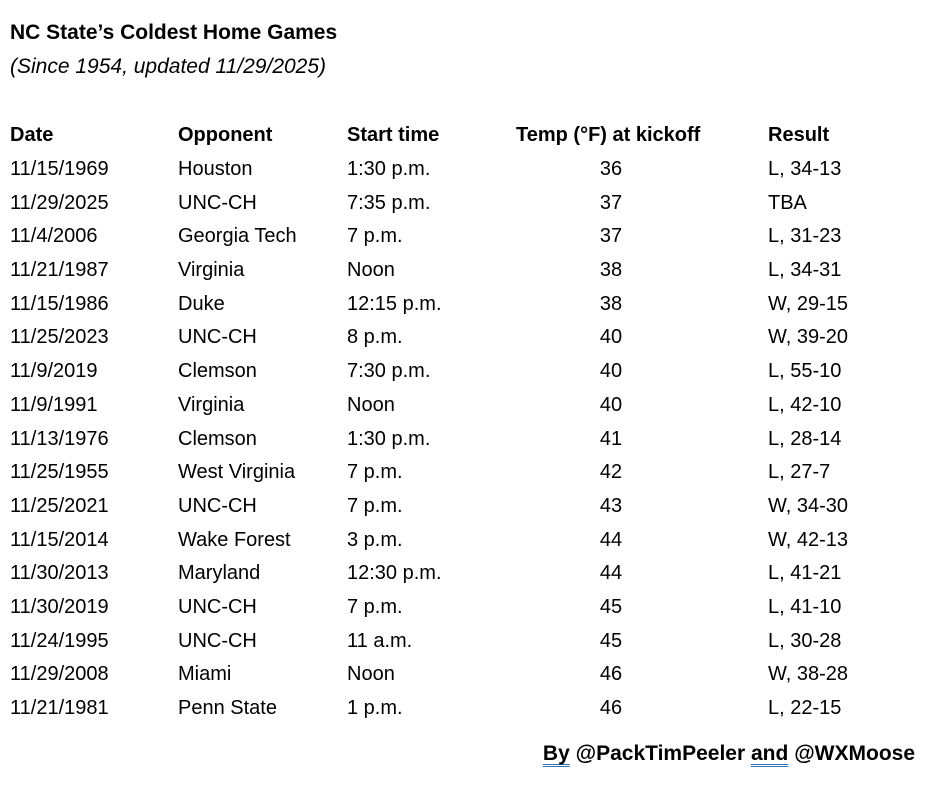 The width and height of the screenshot is (927, 787). I want to click on table-row: 11/25/2023 UNC-CH 8 p.m. 40 W, 39-20, so click(463, 338).